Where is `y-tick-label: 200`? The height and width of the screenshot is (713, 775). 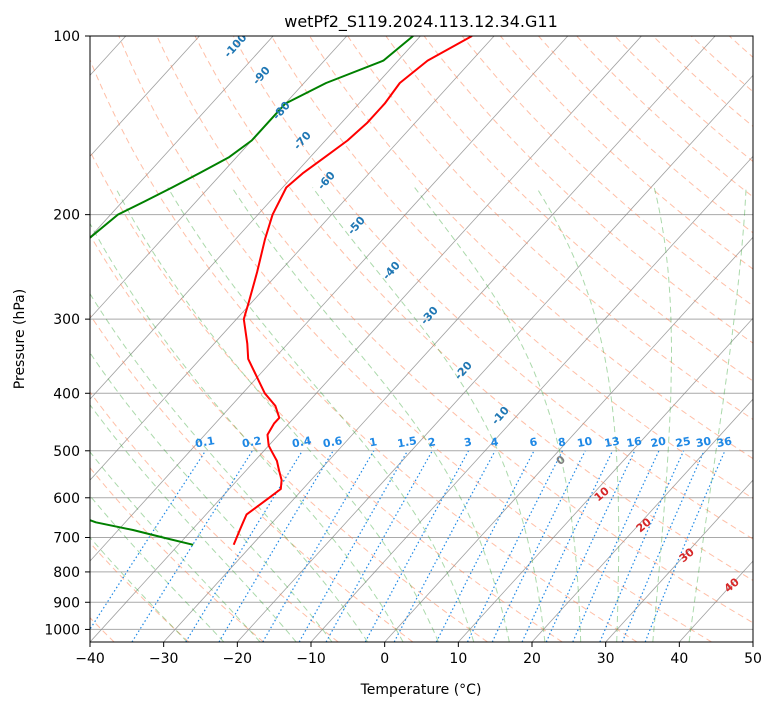
y-tick-label: 200 is located at coordinates (66, 216).